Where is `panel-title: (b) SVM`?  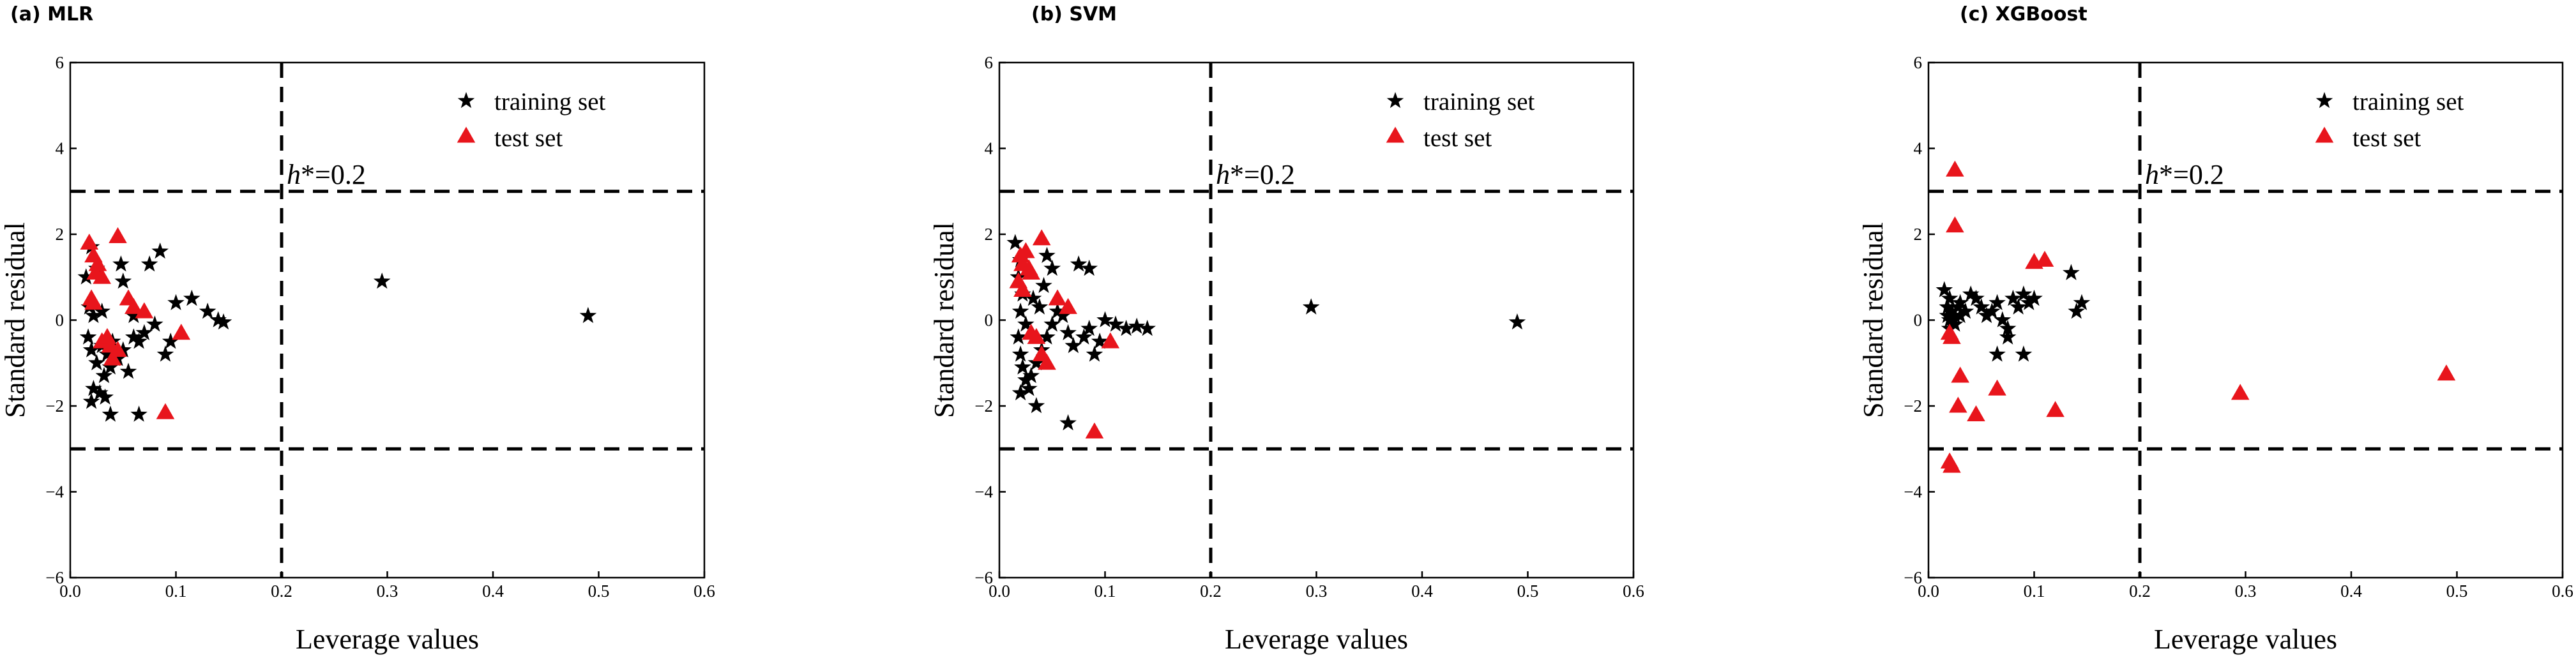
panel-title: (b) SVM is located at coordinates (1074, 14).